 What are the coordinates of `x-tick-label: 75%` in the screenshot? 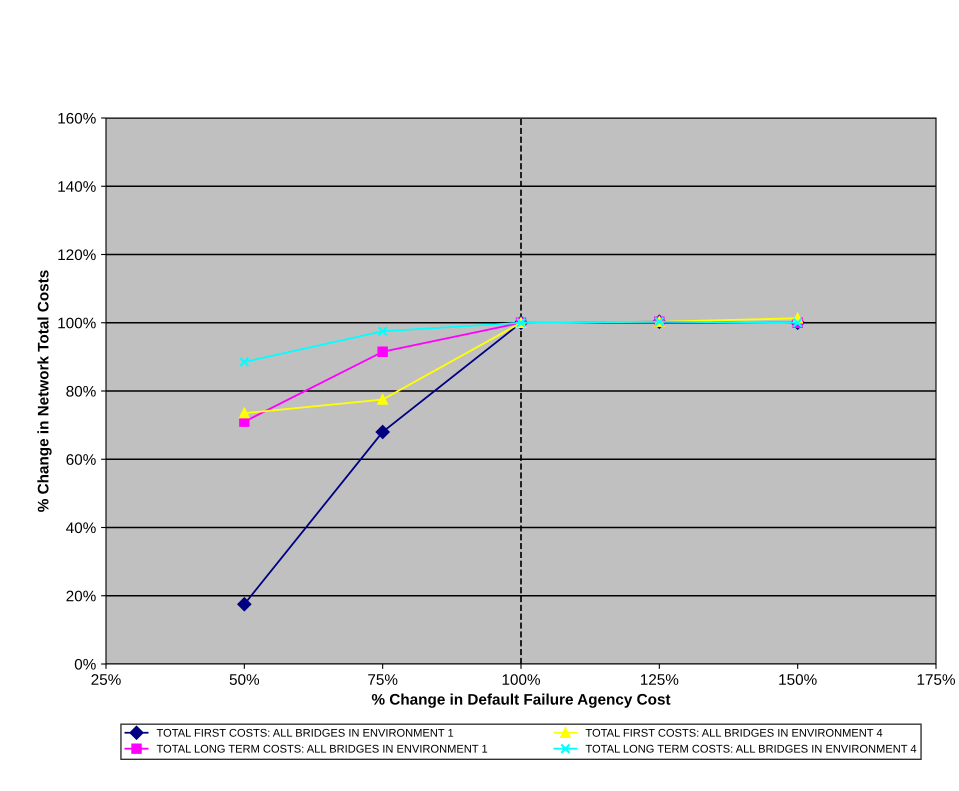 It's located at (383, 679).